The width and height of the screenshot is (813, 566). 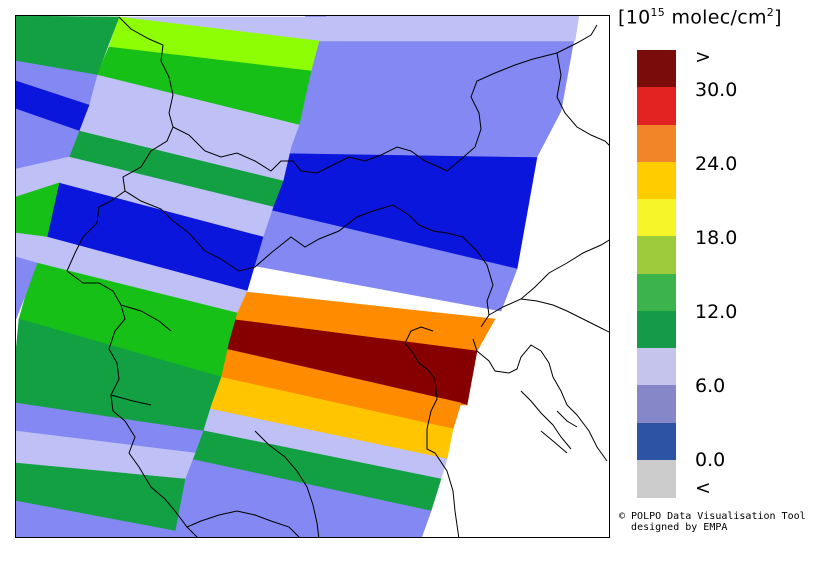 I want to click on coastline-istria, so click(x=540, y=400).